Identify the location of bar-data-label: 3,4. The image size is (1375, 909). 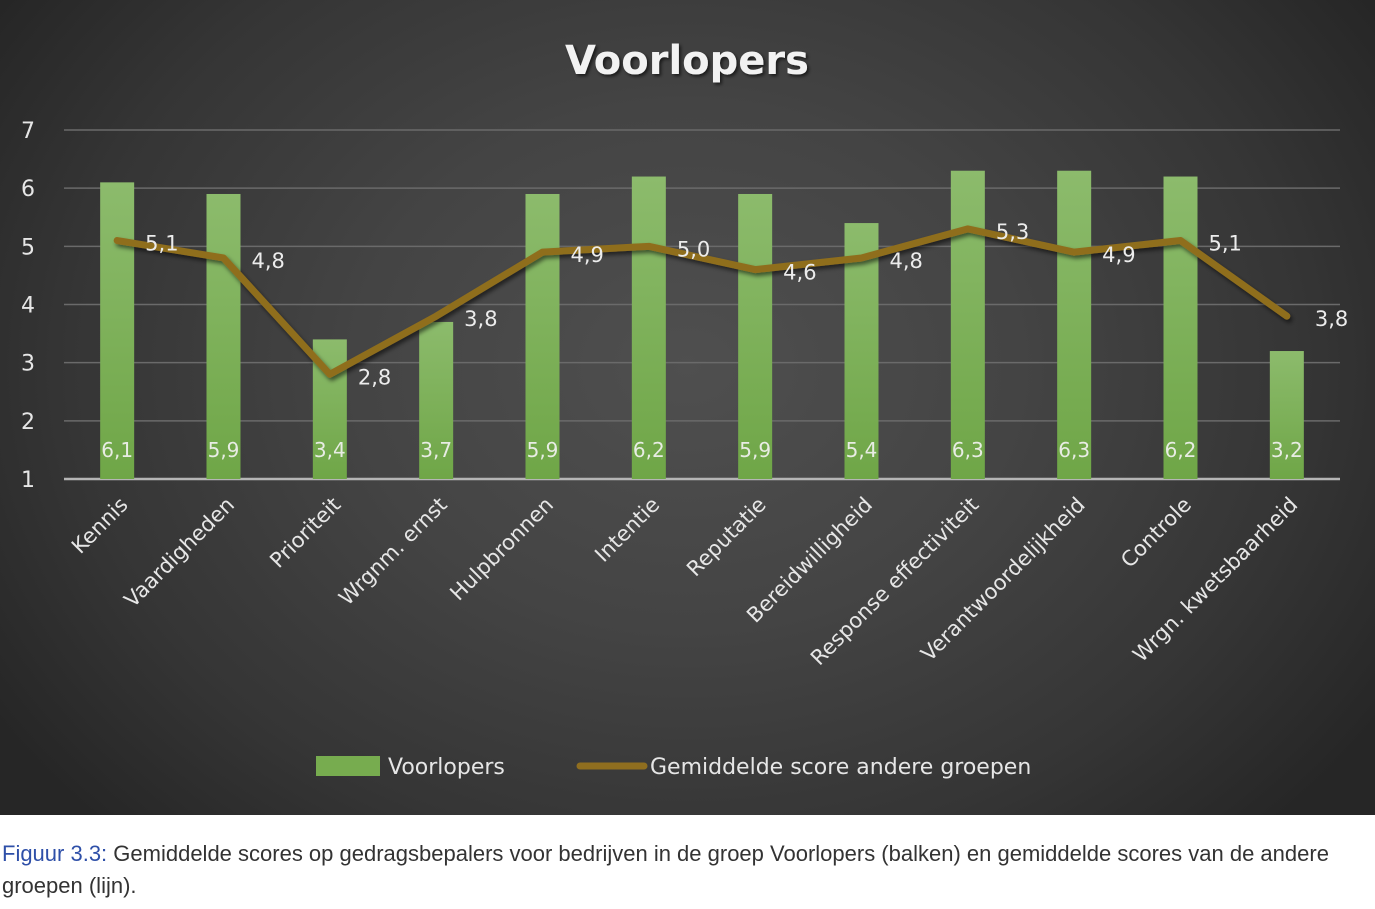
(330, 450).